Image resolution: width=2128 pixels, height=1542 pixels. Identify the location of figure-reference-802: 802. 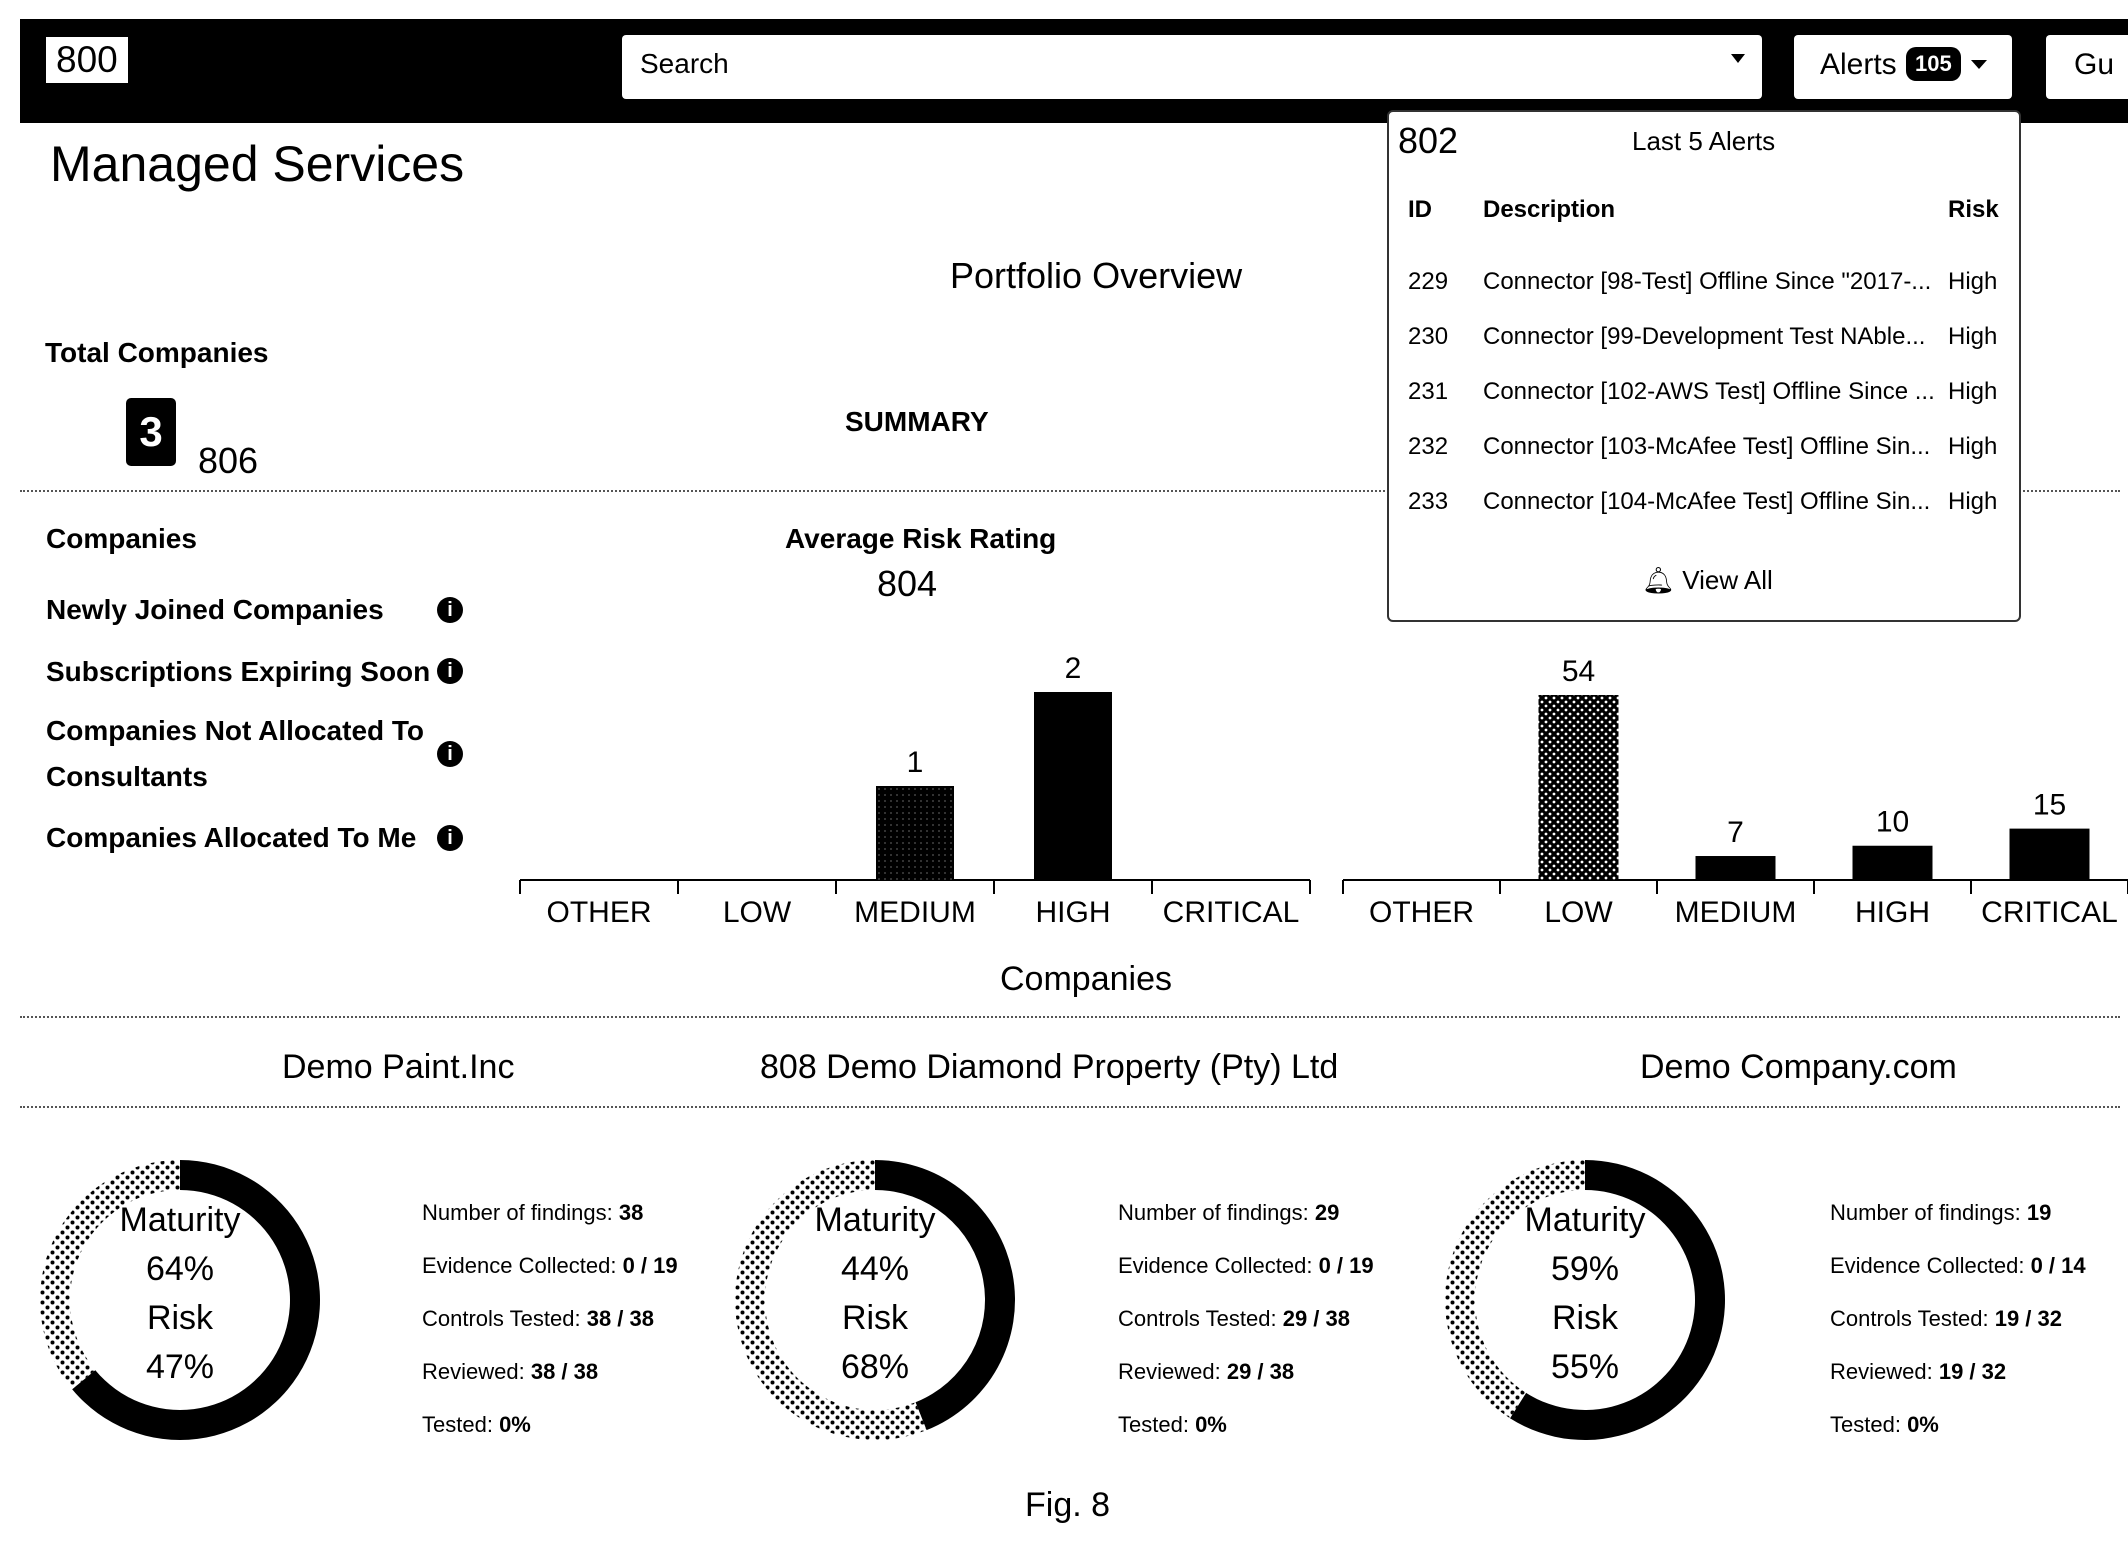
(1428, 141).